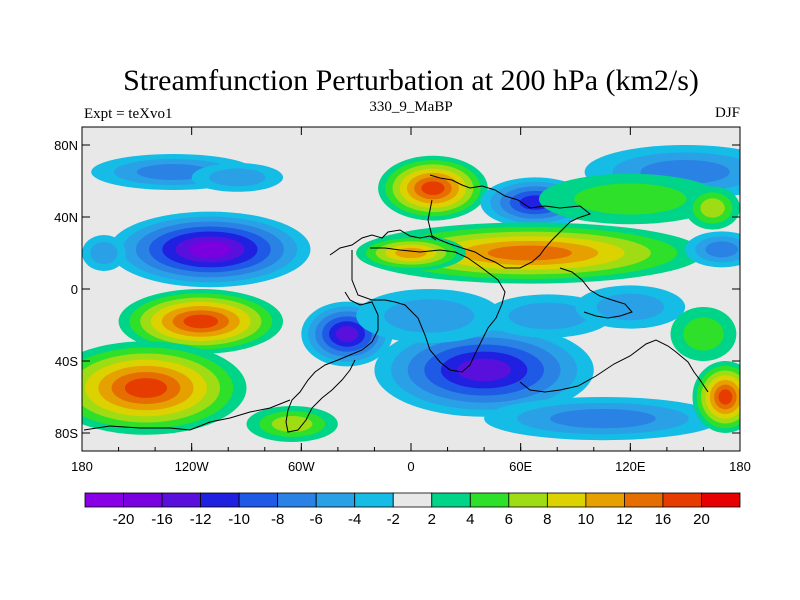 The width and height of the screenshot is (800, 600). What do you see at coordinates (614, 366) in the screenshot?
I see `coastline-australia` at bounding box center [614, 366].